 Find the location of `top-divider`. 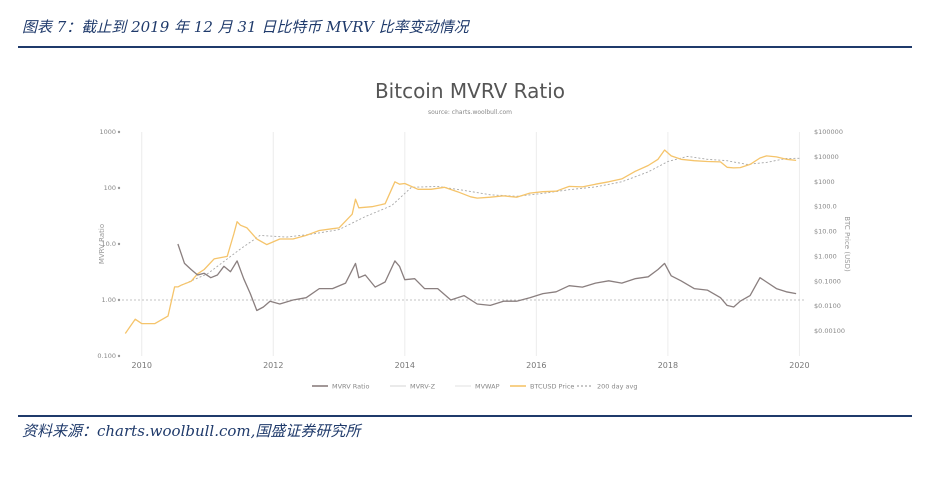

top-divider is located at coordinates (465, 47).